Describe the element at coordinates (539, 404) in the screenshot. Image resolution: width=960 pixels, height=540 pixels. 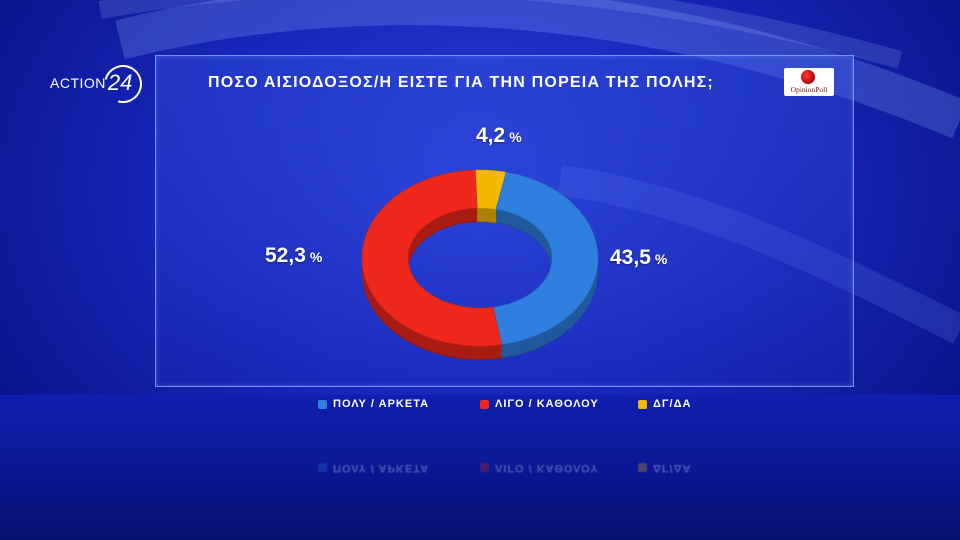
I see `legend-item-ligo-katholou: ΛΙΓΟ / ΚΑΘΟΛΟΥ` at that location.